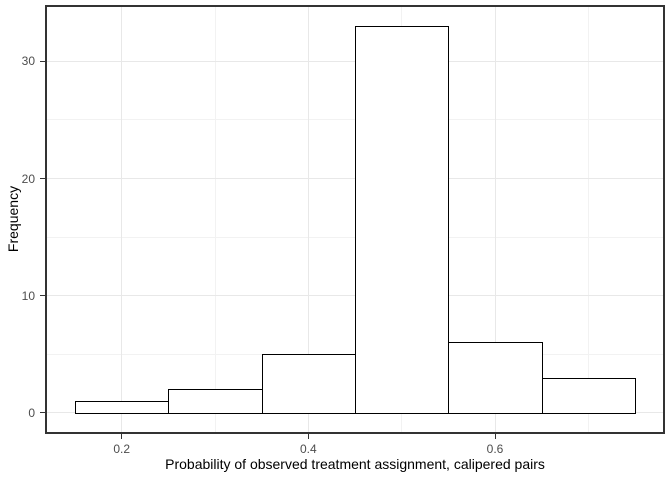 Image resolution: width=672 pixels, height=480 pixels. I want to click on x-tick-label: 0.2, so click(121, 449).